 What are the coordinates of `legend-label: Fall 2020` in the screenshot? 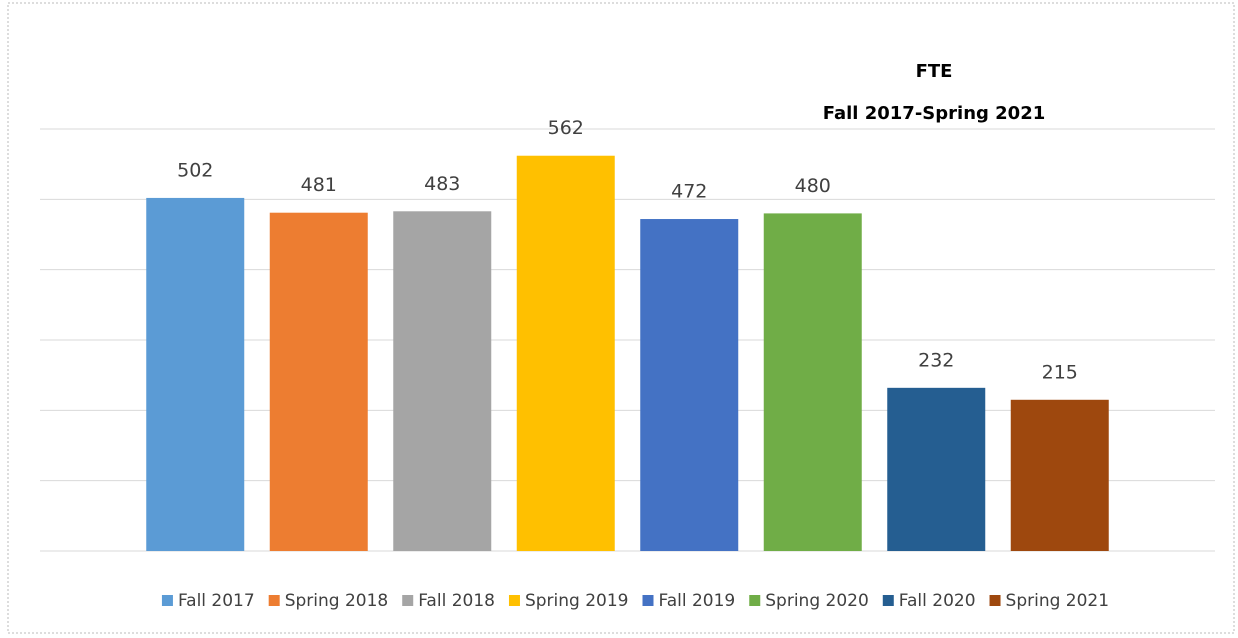 It's located at (937, 601).